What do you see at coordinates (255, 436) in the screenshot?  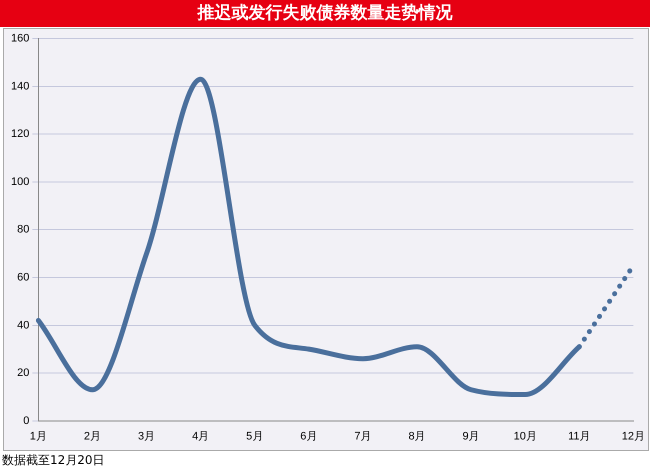 I see `x-tick-label: 5月` at bounding box center [255, 436].